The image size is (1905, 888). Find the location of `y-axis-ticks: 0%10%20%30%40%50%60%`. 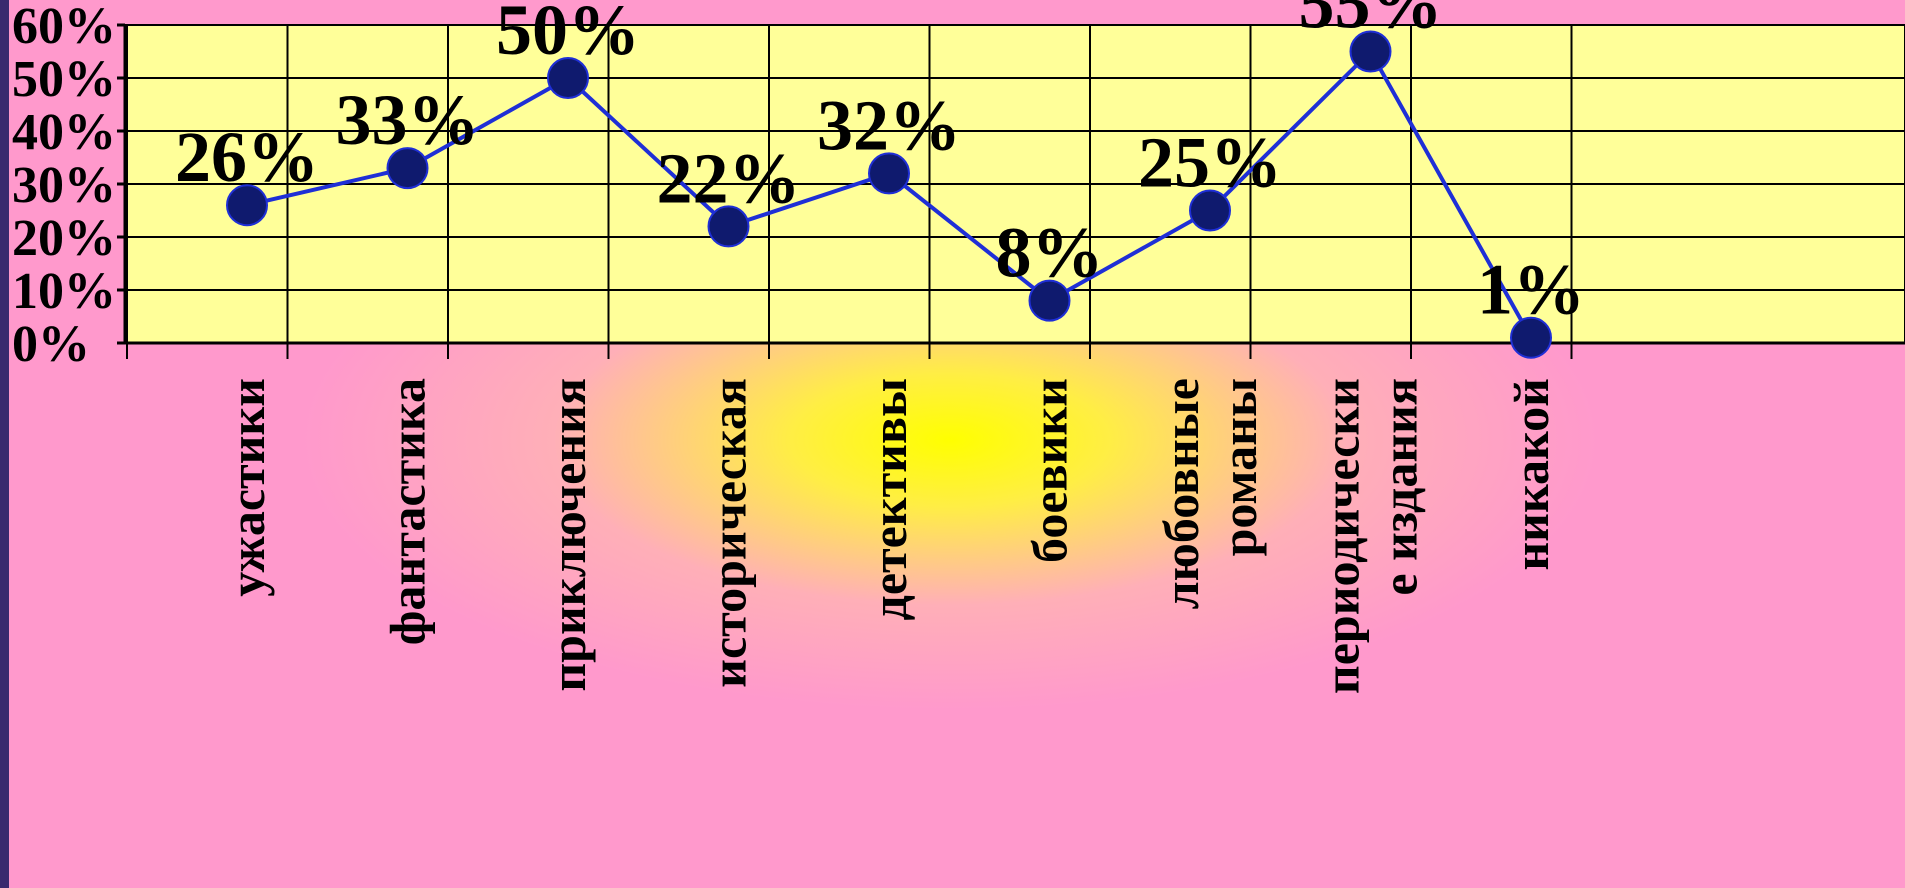

y-axis-ticks: 0%10%20%30%40%50%60% is located at coordinates (64, 186).